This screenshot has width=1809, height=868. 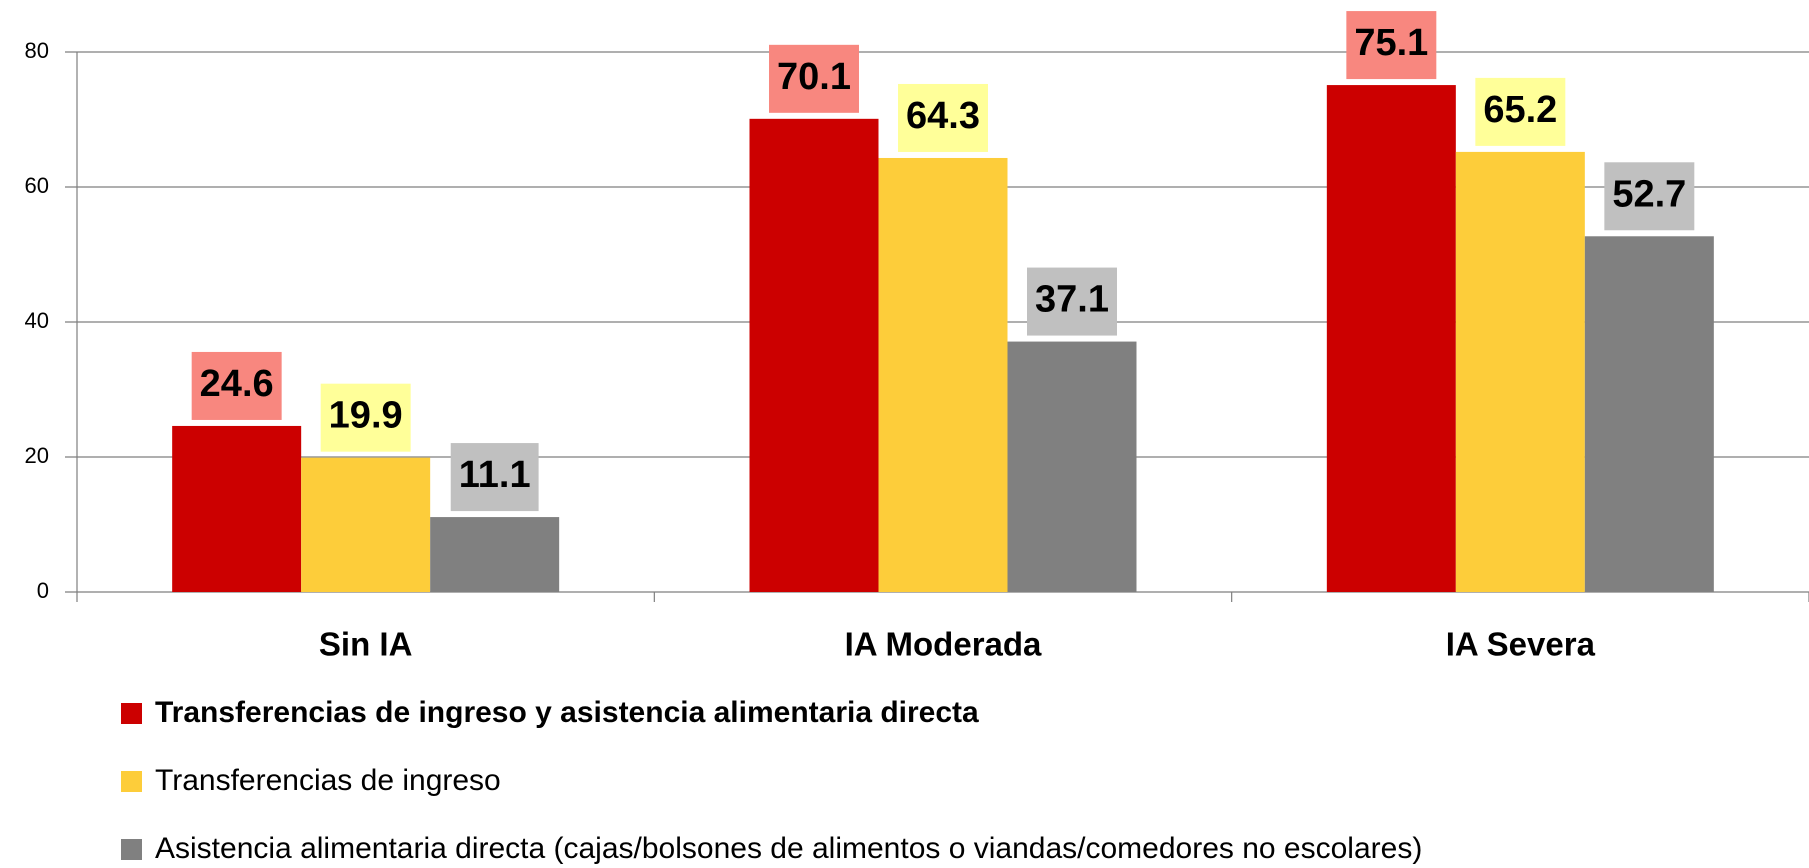 I want to click on y-tick-label: 20, so click(x=37, y=455).